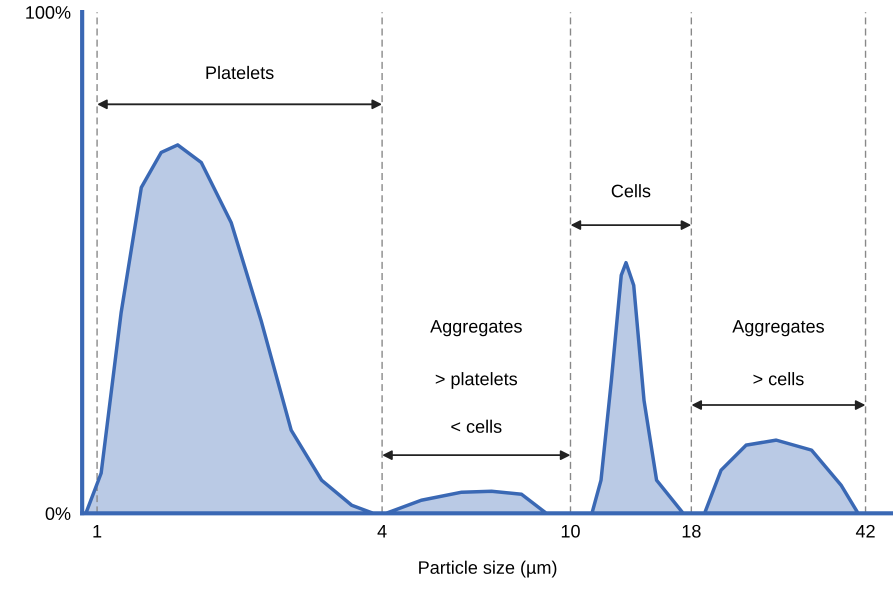 Image resolution: width=893 pixels, height=606 pixels. I want to click on y-tick-label: 100%, so click(48, 12).